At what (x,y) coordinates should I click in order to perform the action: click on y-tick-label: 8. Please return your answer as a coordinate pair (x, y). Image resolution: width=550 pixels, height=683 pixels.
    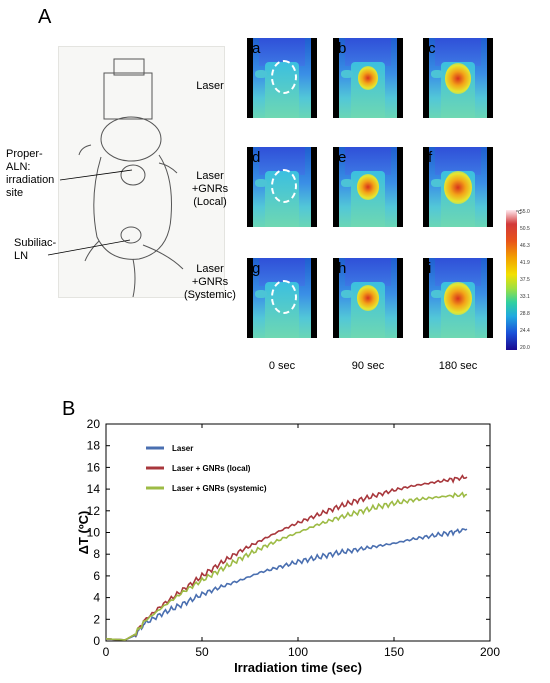
    Looking at the image, I should click on (96, 554).